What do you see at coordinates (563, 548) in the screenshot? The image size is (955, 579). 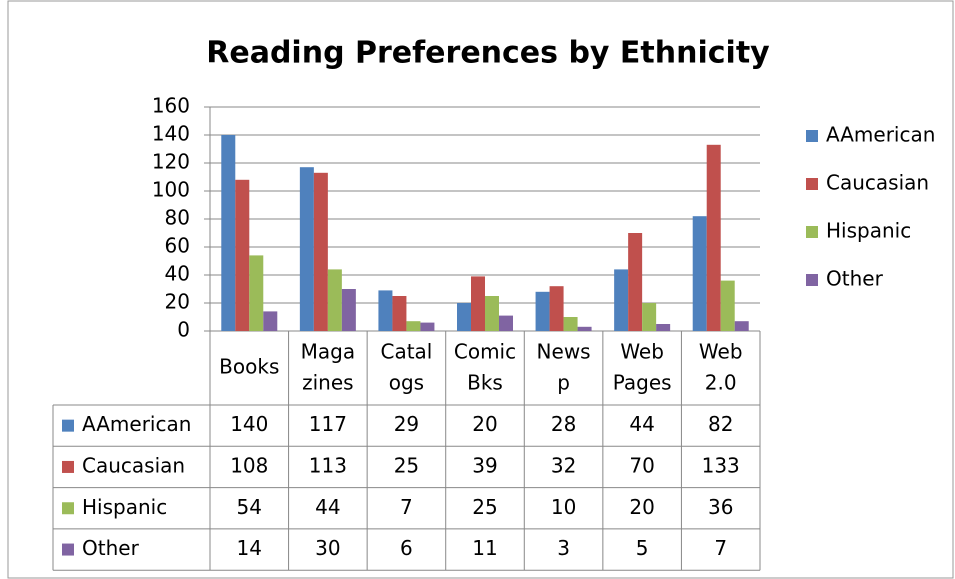 I see `table-value: 3` at bounding box center [563, 548].